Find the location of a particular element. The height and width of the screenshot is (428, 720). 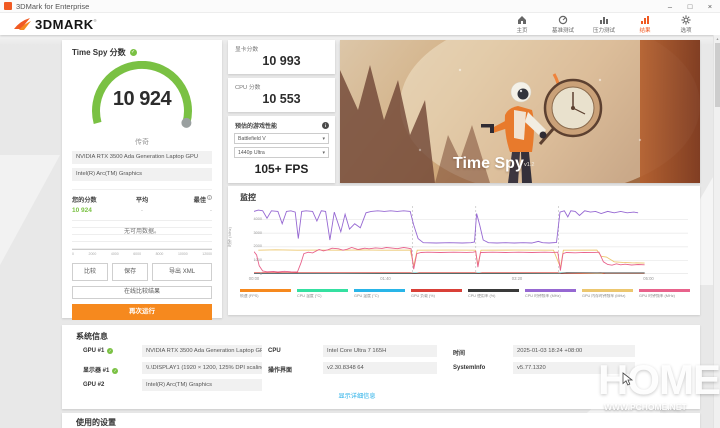

legend-item: GPU 温度 (°C) is located at coordinates (379, 294).